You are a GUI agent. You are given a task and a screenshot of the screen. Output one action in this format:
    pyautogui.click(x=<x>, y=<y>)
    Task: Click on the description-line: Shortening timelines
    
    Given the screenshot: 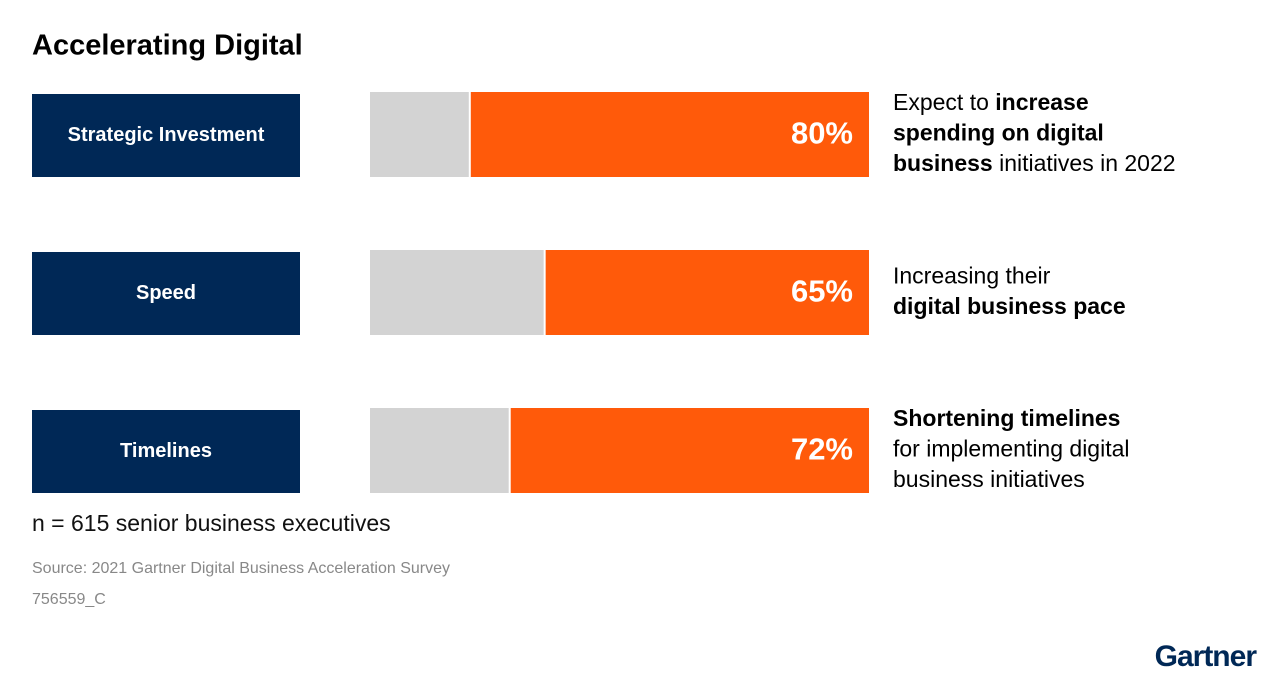 What is the action you would take?
    pyautogui.click(x=1006, y=418)
    